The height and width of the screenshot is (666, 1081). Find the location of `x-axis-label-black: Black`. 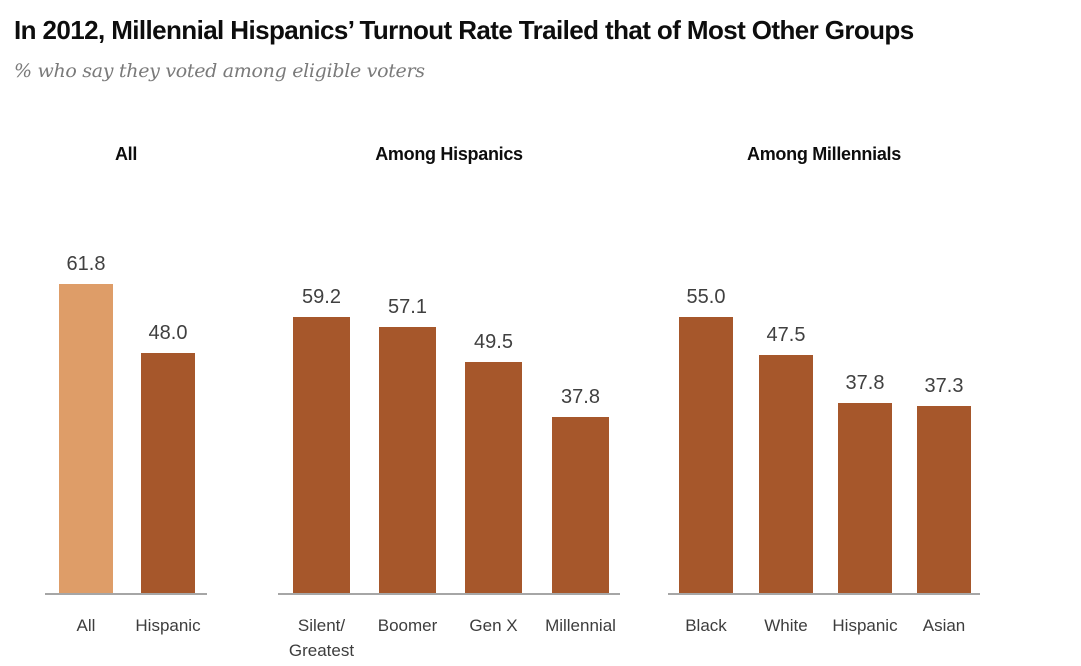

x-axis-label-black: Black is located at coordinates (706, 625).